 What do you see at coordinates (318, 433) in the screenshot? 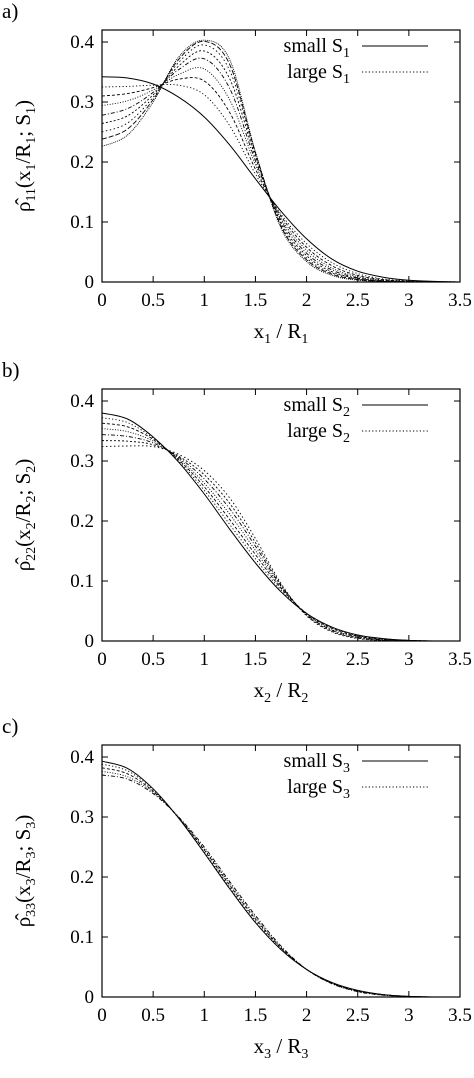
I see `legend-label: large S2` at bounding box center [318, 433].